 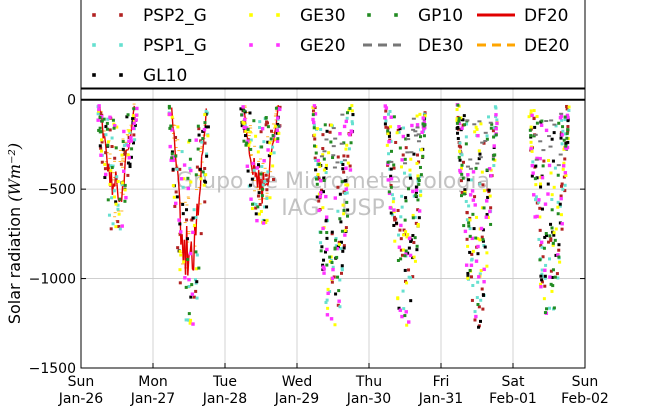 What do you see at coordinates (175, 46) in the screenshot?
I see `legend-label-PSP1_G: PSP1_G` at bounding box center [175, 46].